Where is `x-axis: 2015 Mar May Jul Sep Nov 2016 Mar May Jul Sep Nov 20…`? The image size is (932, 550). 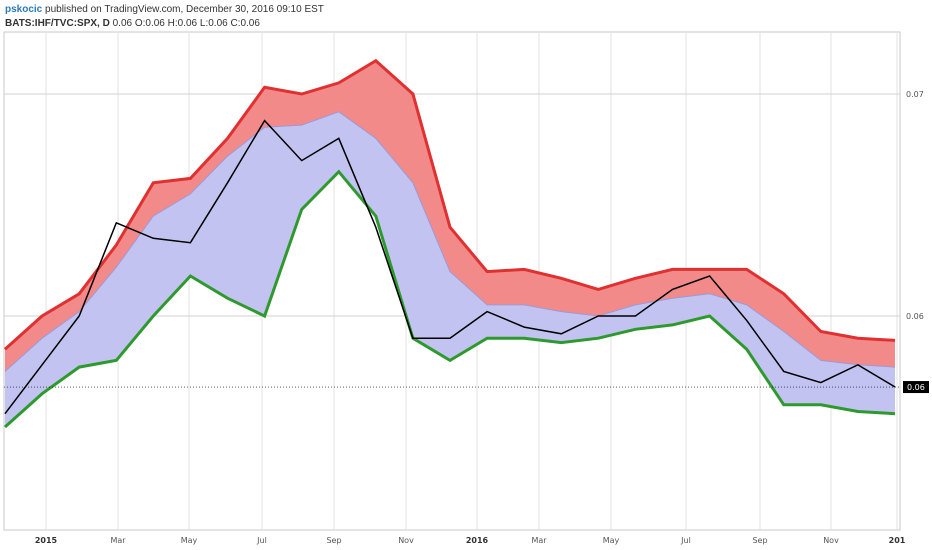
x-axis: 2015 Mar May Jul Sep Nov 2016 Mar May Jul Sep Nov 20… is located at coordinates (470, 540).